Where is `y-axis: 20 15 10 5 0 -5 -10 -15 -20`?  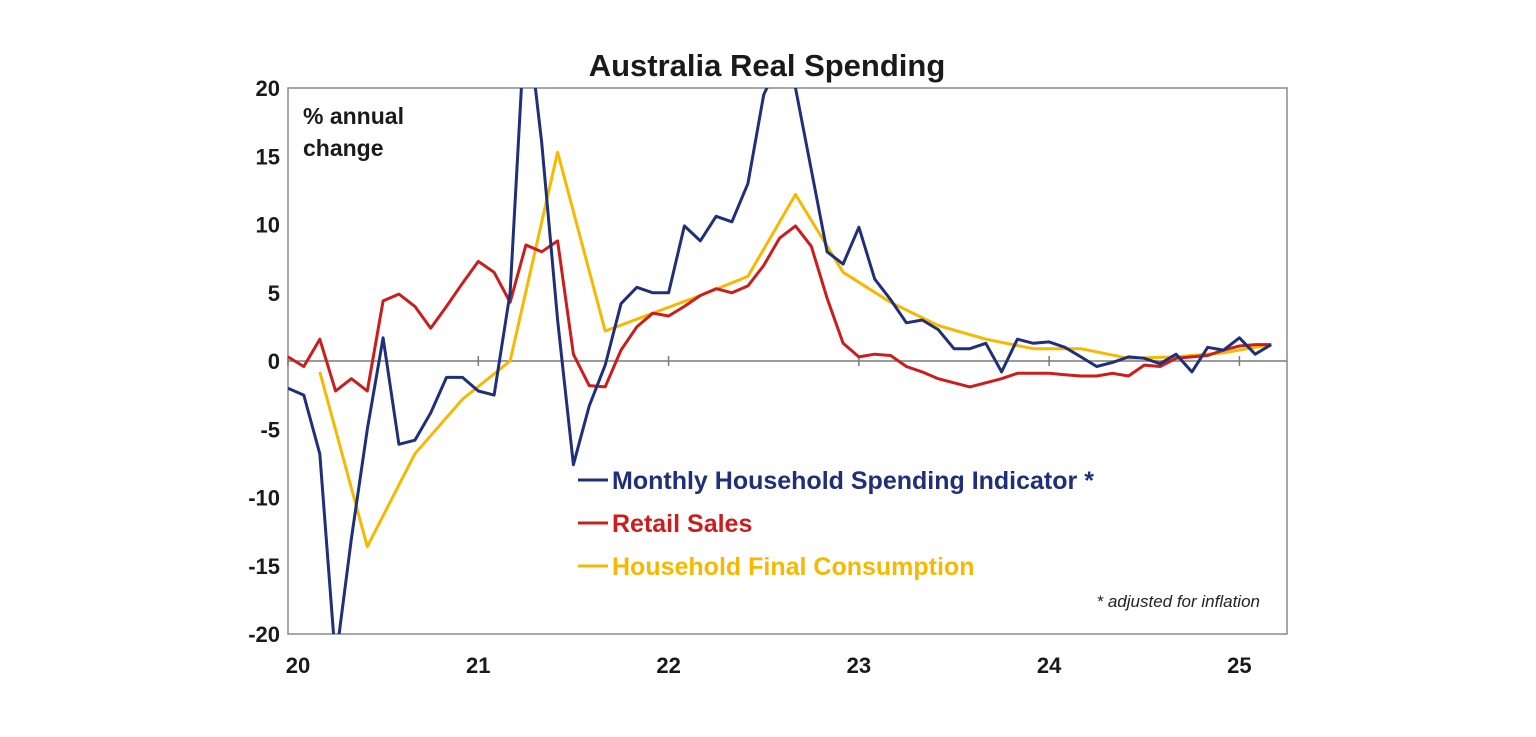
y-axis: 20 15 10 5 0 -5 -10 -15 -20 is located at coordinates (264, 361).